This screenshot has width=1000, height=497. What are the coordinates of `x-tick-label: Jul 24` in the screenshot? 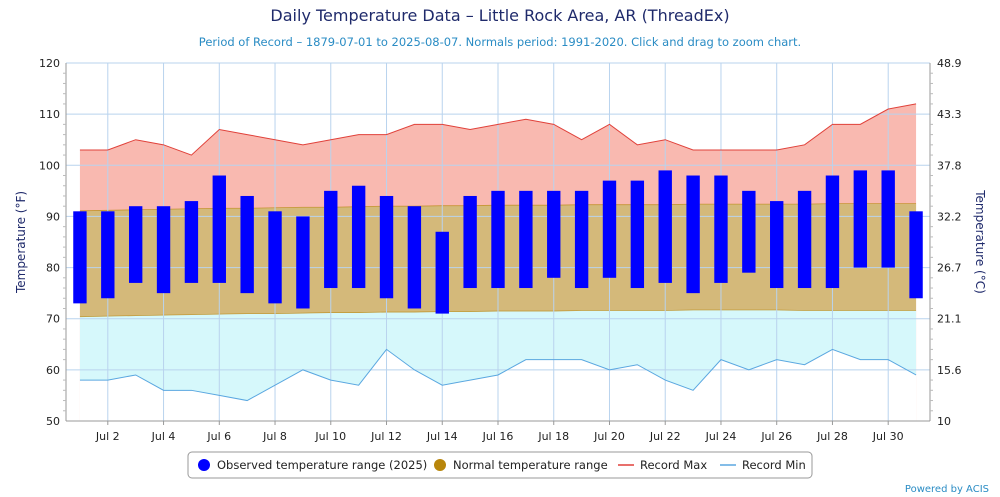 It's located at (721, 436).